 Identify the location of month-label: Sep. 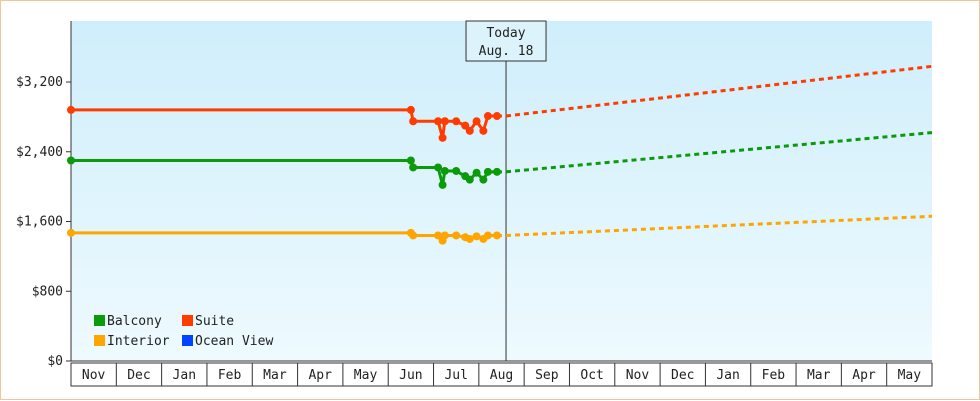
(547, 375).